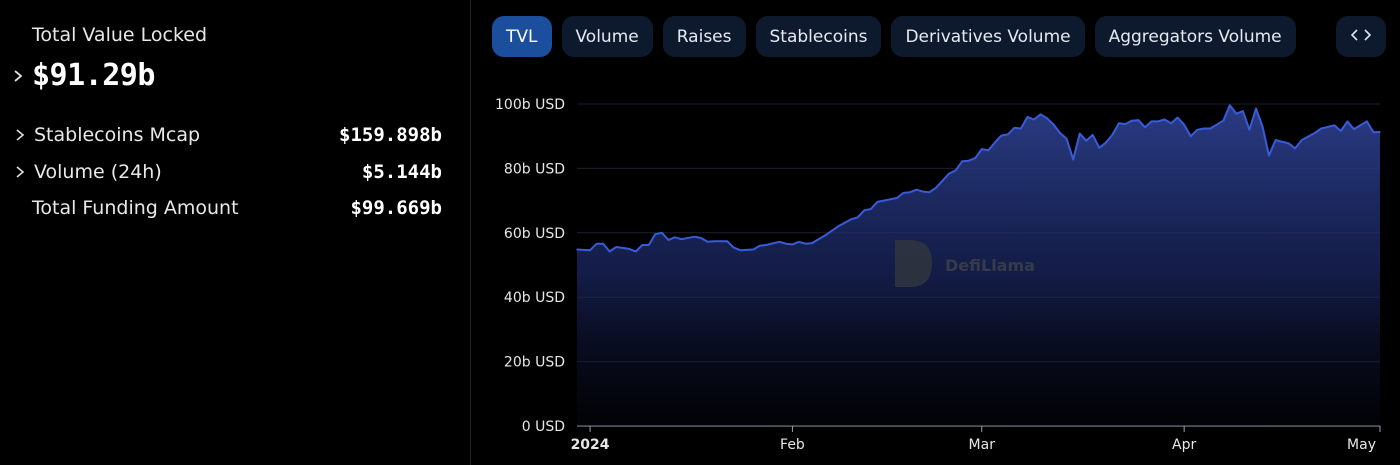 The height and width of the screenshot is (465, 1400). I want to click on x-tick-label: May, so click(1361, 445).